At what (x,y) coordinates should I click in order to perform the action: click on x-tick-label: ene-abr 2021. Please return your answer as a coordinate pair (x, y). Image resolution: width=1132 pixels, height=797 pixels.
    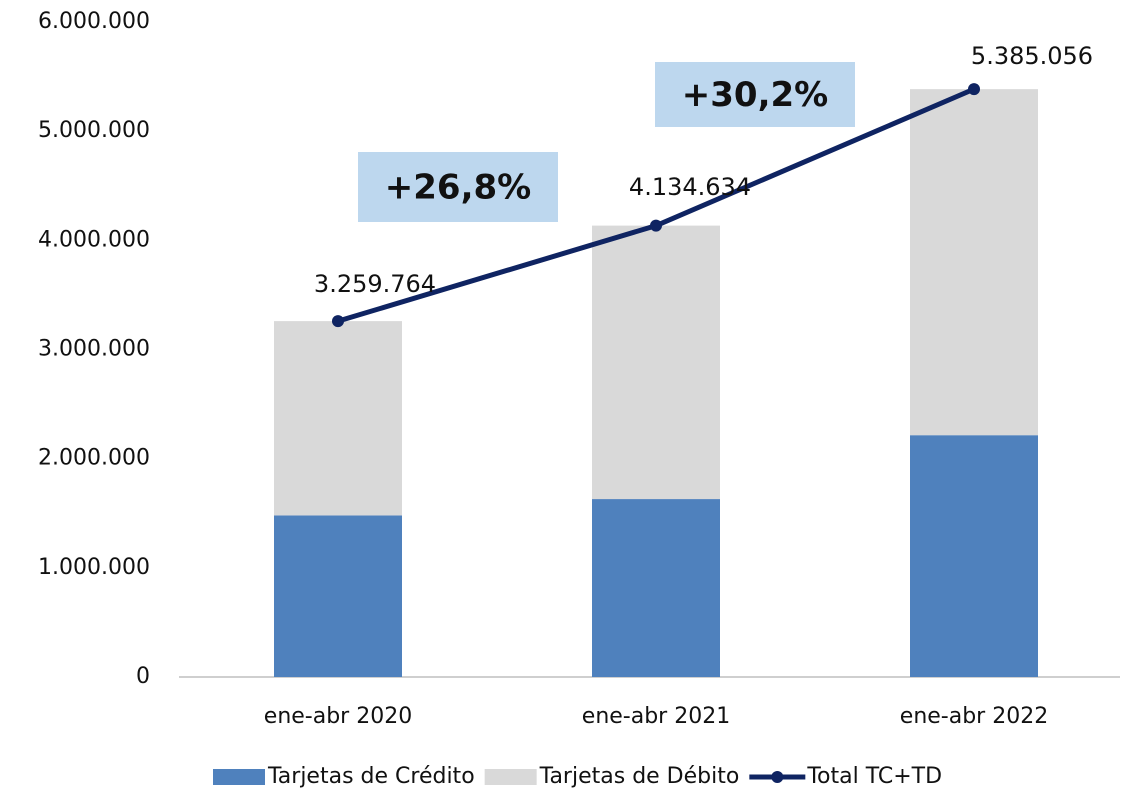
    Looking at the image, I should click on (656, 716).